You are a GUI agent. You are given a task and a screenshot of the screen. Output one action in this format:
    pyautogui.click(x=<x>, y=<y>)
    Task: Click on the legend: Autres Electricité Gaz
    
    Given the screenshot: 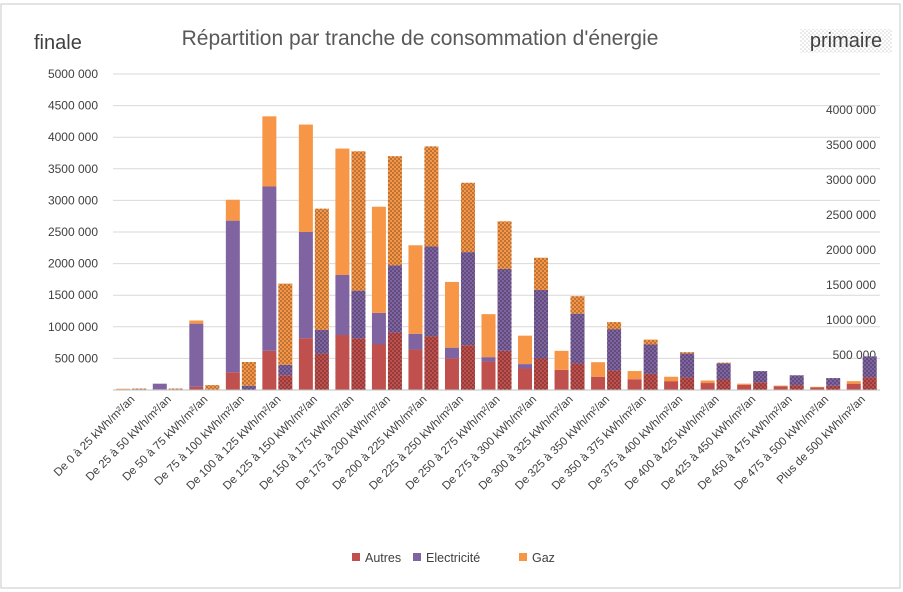 What is the action you would take?
    pyautogui.click(x=453, y=558)
    